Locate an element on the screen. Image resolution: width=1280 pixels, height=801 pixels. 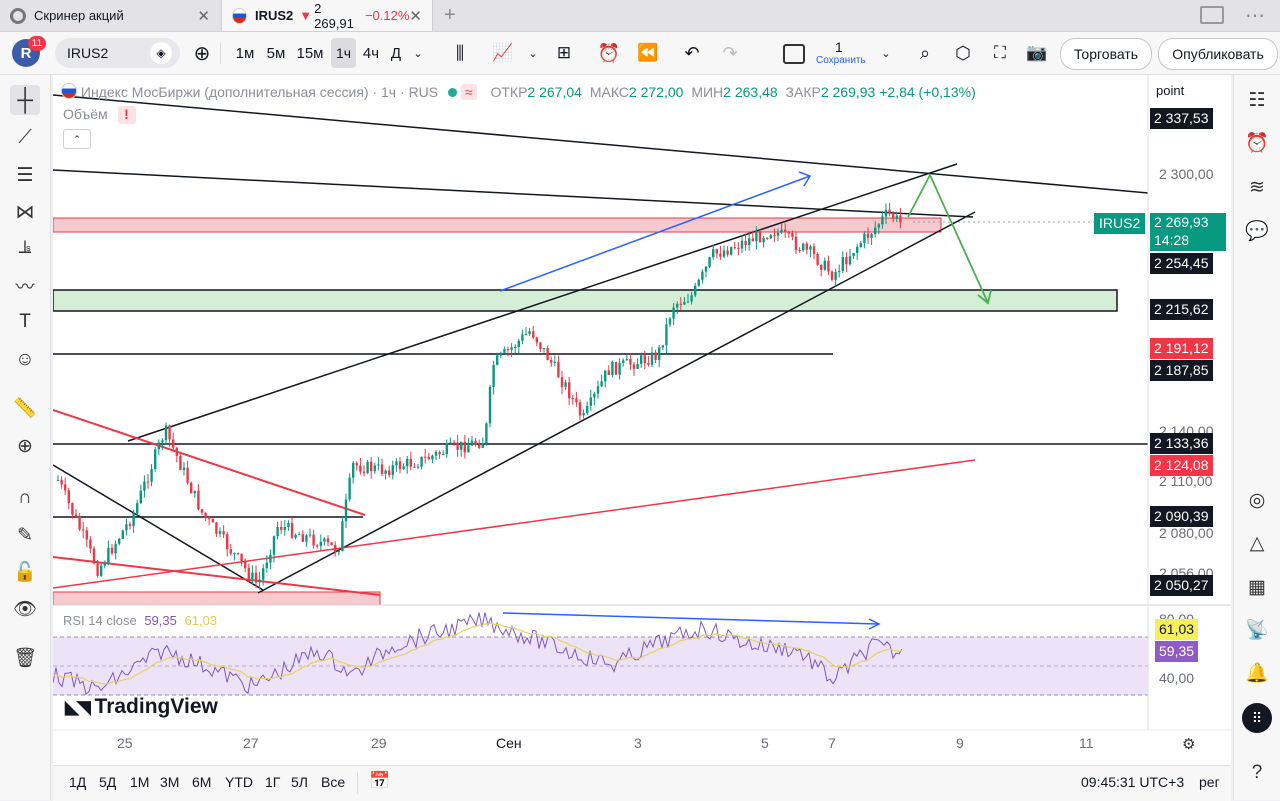
redo-icon: ↷ is located at coordinates (730, 52).